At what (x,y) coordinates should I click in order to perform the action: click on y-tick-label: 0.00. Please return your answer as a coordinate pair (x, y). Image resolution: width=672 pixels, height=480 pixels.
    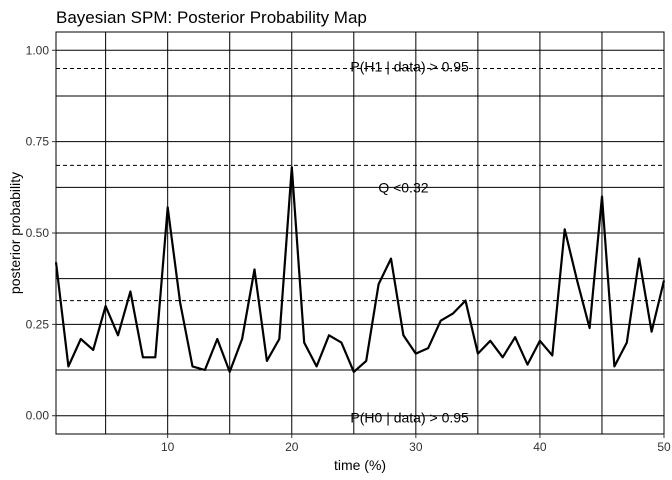
    Looking at the image, I should click on (38, 416).